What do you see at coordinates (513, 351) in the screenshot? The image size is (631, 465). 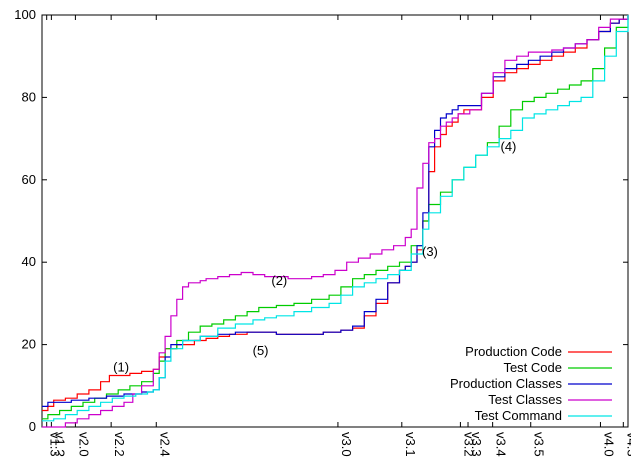 I see `legend-label: Production Code` at bounding box center [513, 351].